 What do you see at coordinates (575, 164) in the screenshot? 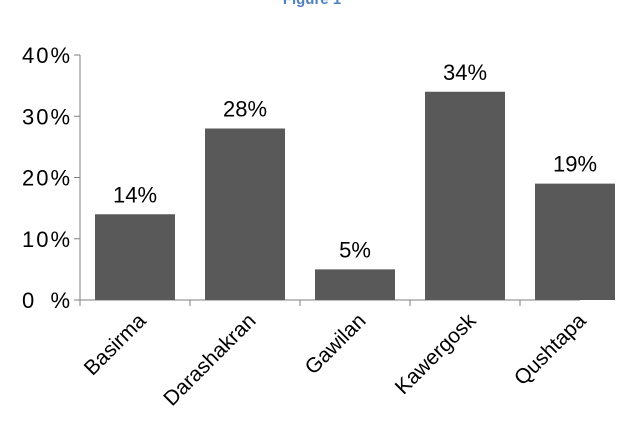
I see `data-label: 19%` at bounding box center [575, 164].